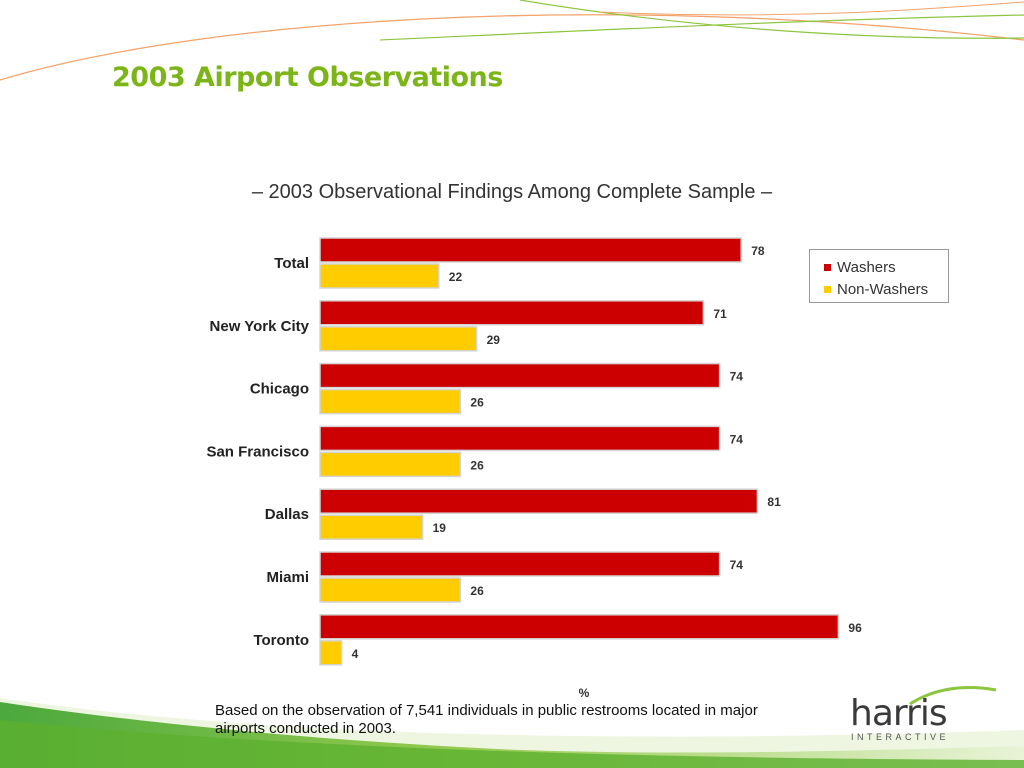 The height and width of the screenshot is (768, 1024). What do you see at coordinates (899, 713) in the screenshot?
I see `logo-wordmark: harris` at bounding box center [899, 713].